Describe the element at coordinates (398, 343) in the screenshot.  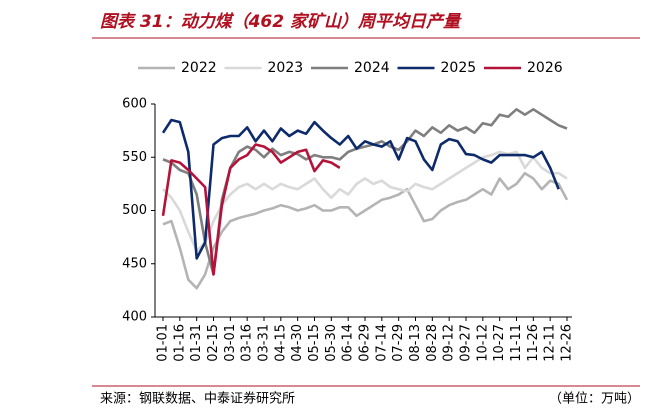
I see `x-tick-label: 07-29` at that location.